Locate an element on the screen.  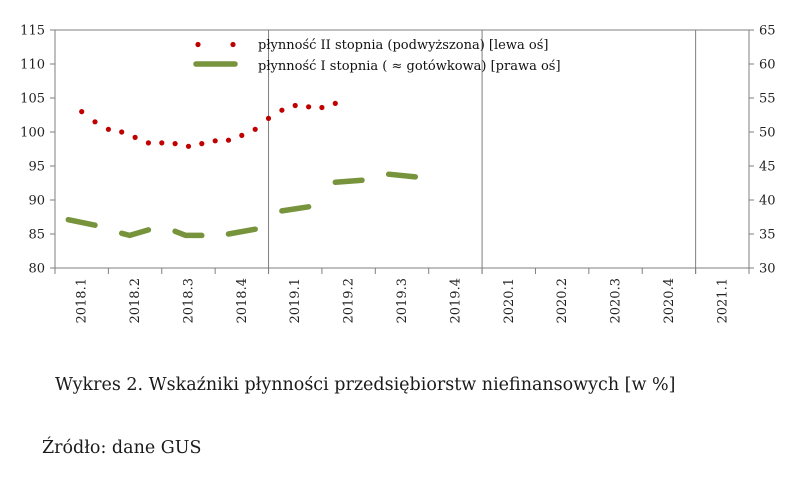
x-tick-label: 2020.3 is located at coordinates (616, 301).